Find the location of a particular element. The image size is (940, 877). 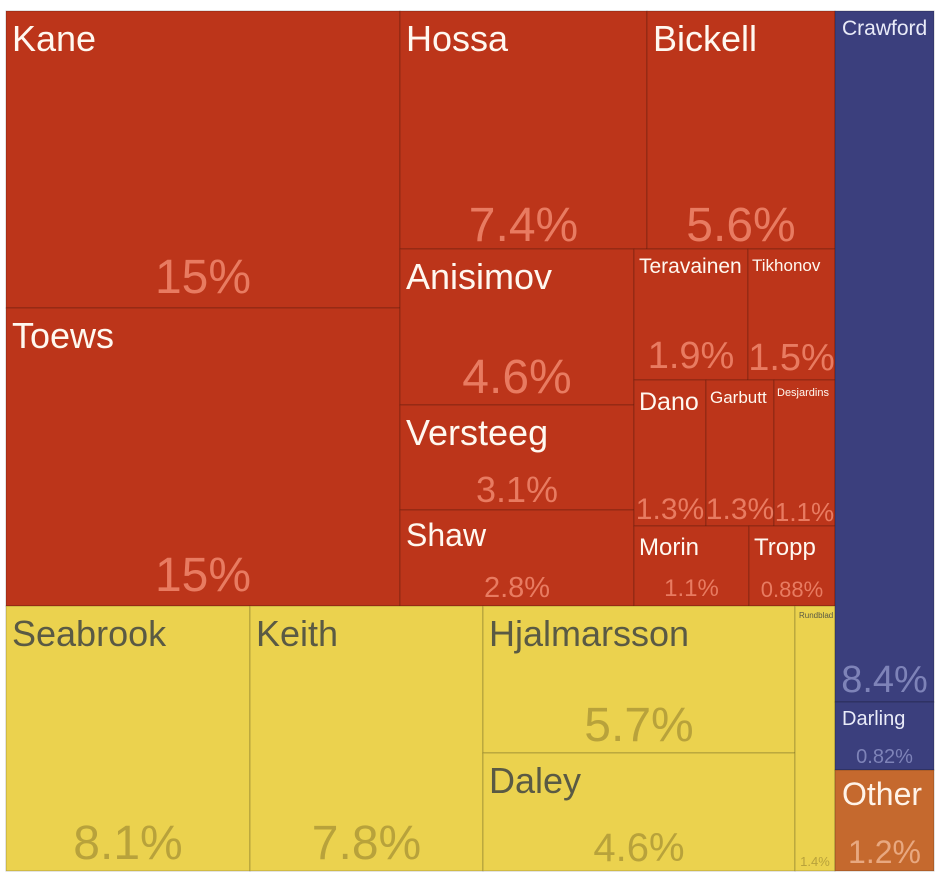

cell-value-hossa: 7.4% is located at coordinates (523, 225).